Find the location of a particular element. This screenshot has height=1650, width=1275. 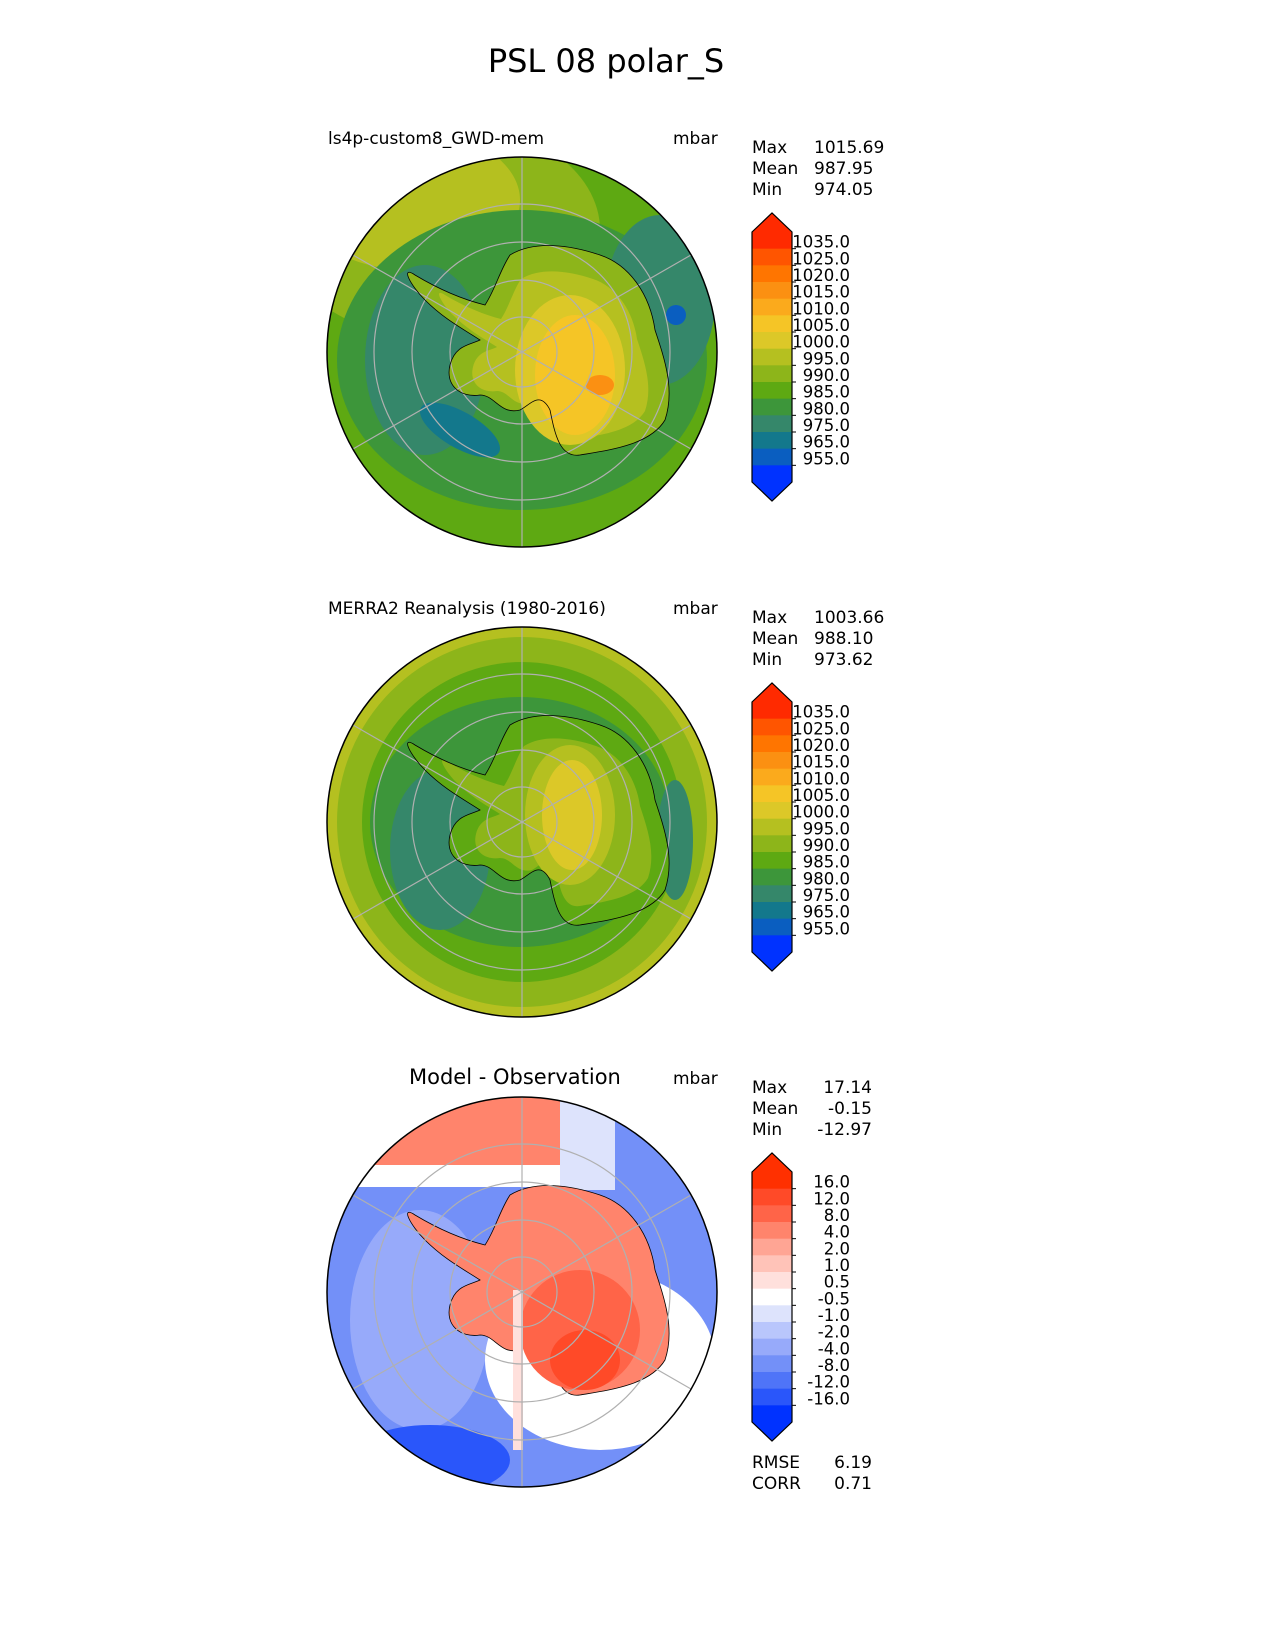

panel-2-title: MERRA2 Reanalysis (1980-2016) is located at coordinates (467, 609).